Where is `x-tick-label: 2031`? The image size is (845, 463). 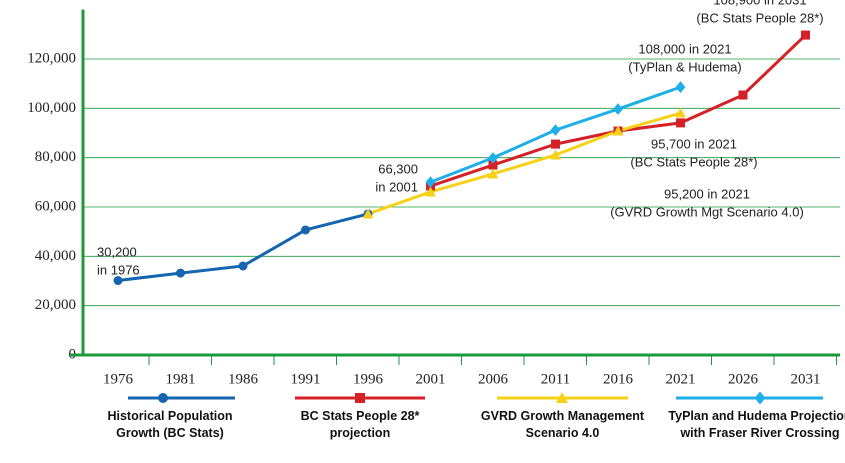
x-tick-label: 2031 is located at coordinates (806, 379).